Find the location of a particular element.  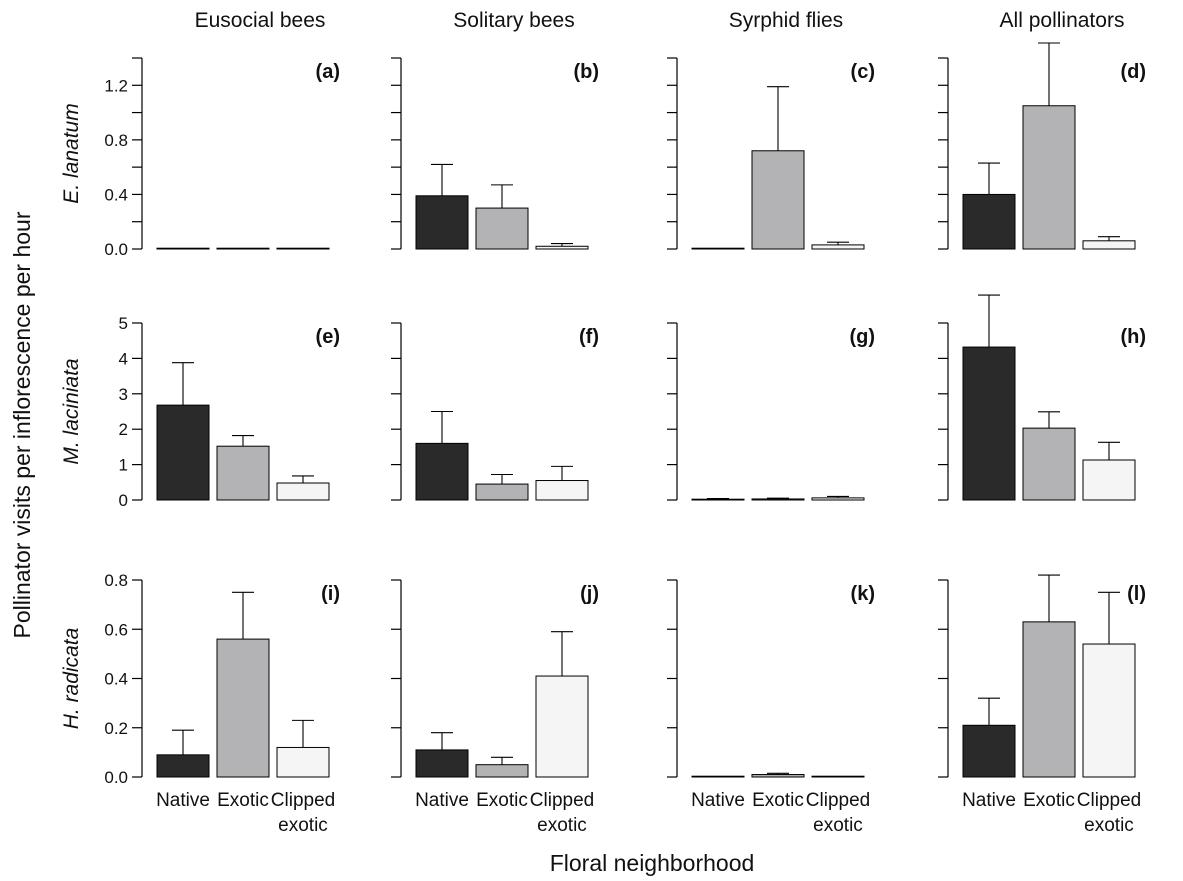

panel-1-0-tick-label-1: 1 is located at coordinates (123, 465).